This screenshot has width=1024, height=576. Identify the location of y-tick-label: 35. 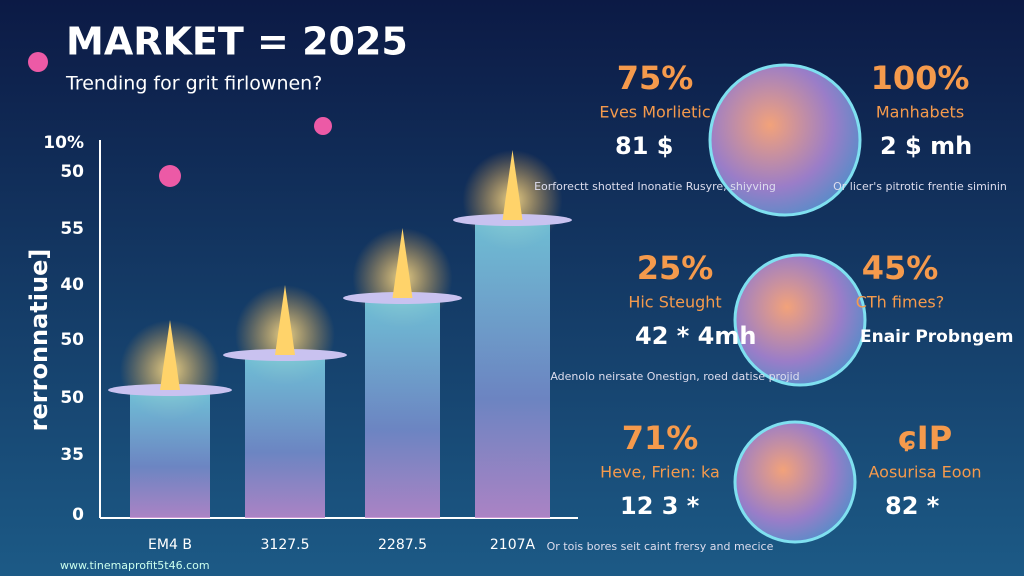
(72, 455).